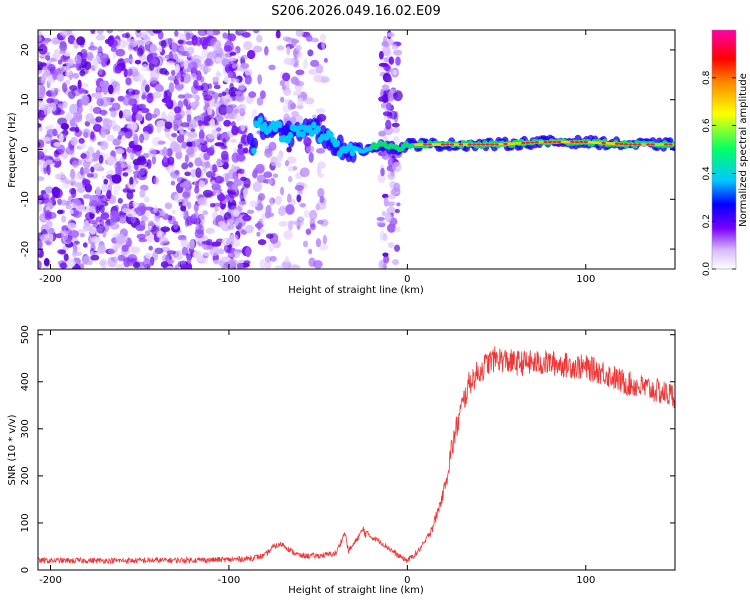 The height and width of the screenshot is (604, 750). I want to click on figure-title: S206.2026.049.16.02.E09, so click(355, 11).